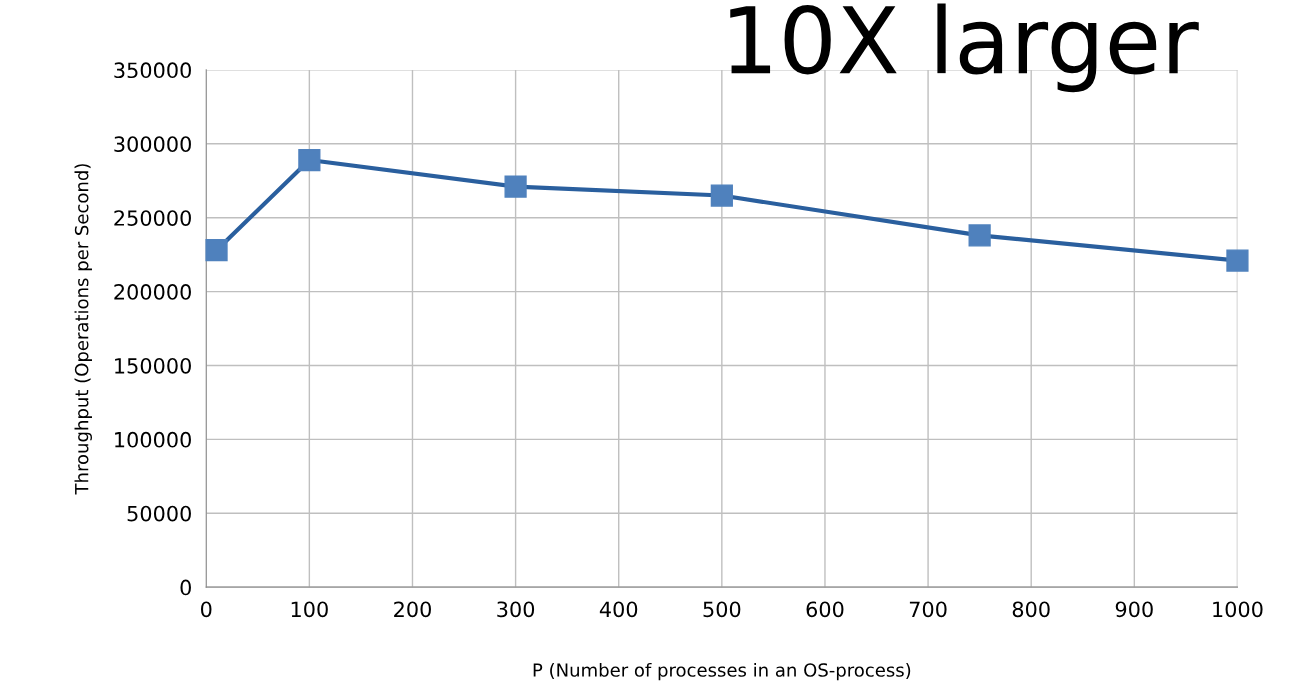 This screenshot has width=1289, height=699. I want to click on x-tick-label: 800, so click(1031, 609).